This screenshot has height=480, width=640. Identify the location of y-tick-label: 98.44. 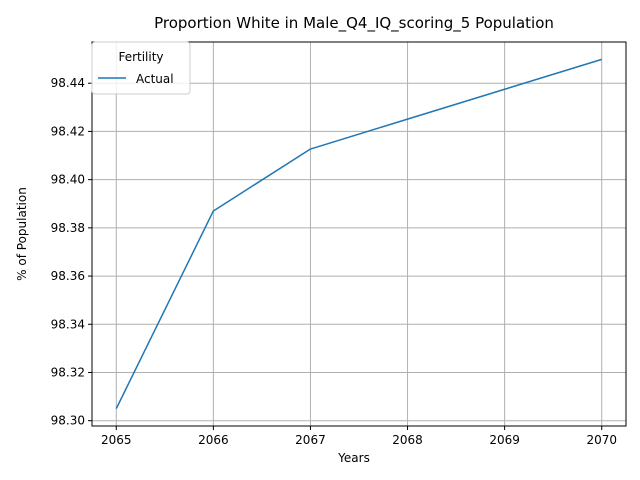
(68, 83).